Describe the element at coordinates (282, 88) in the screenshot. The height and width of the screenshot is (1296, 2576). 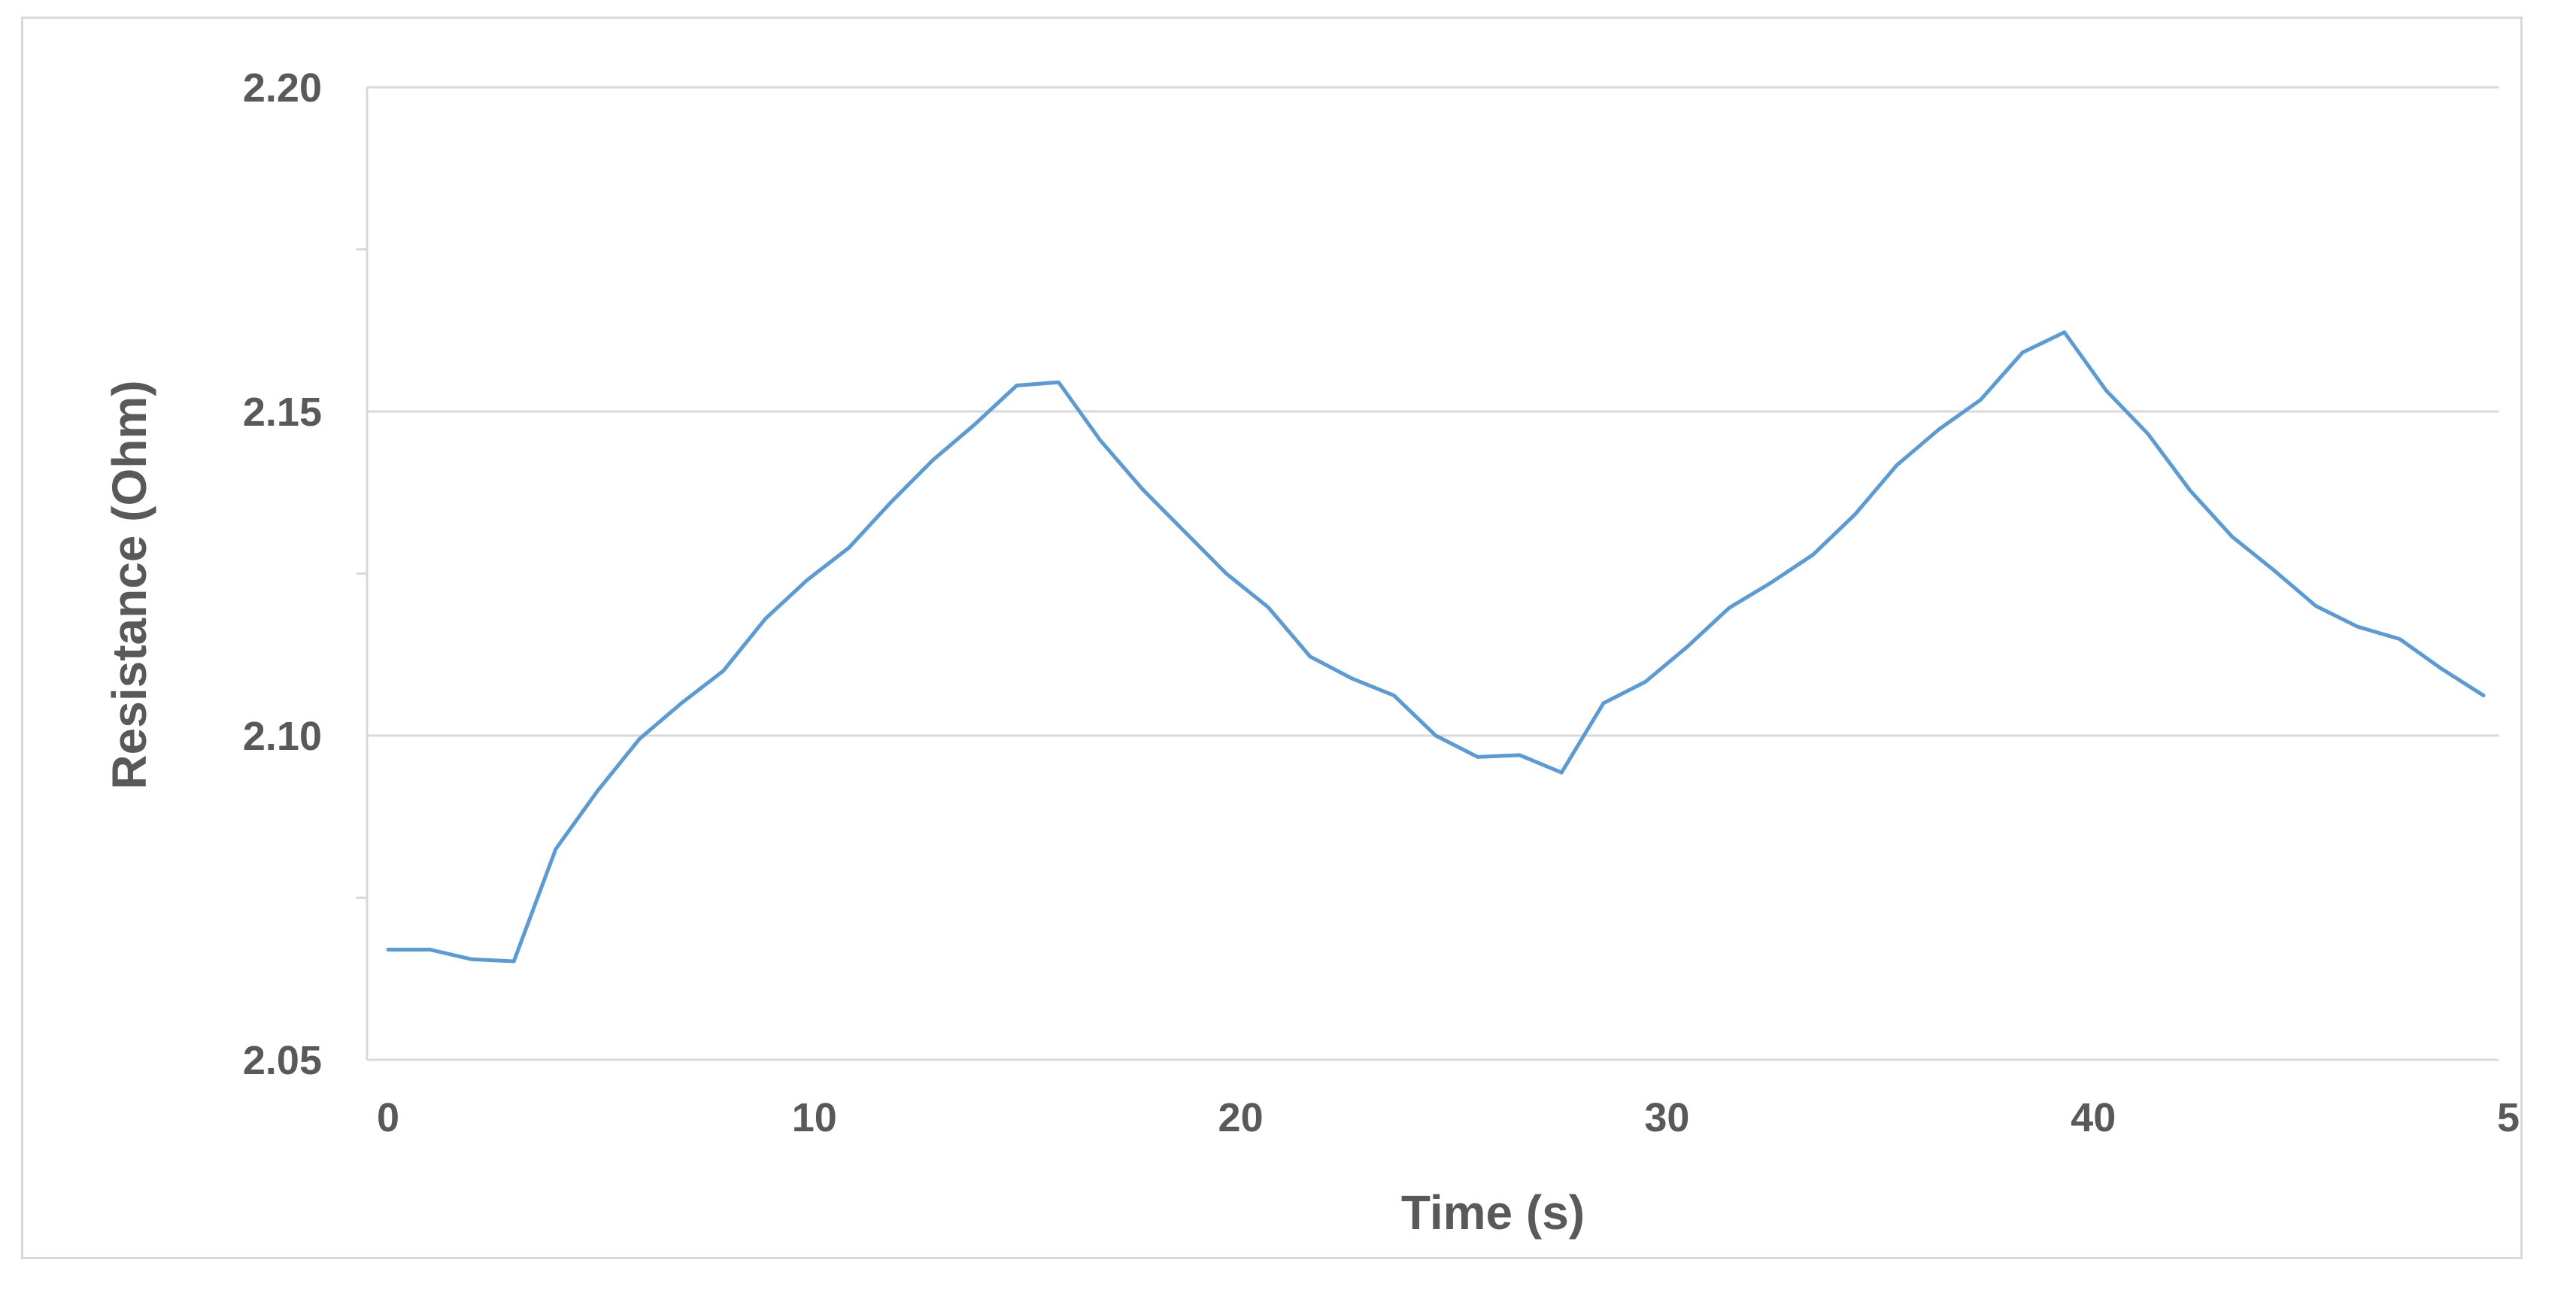
I see `y-tick-label: 2.20` at that location.